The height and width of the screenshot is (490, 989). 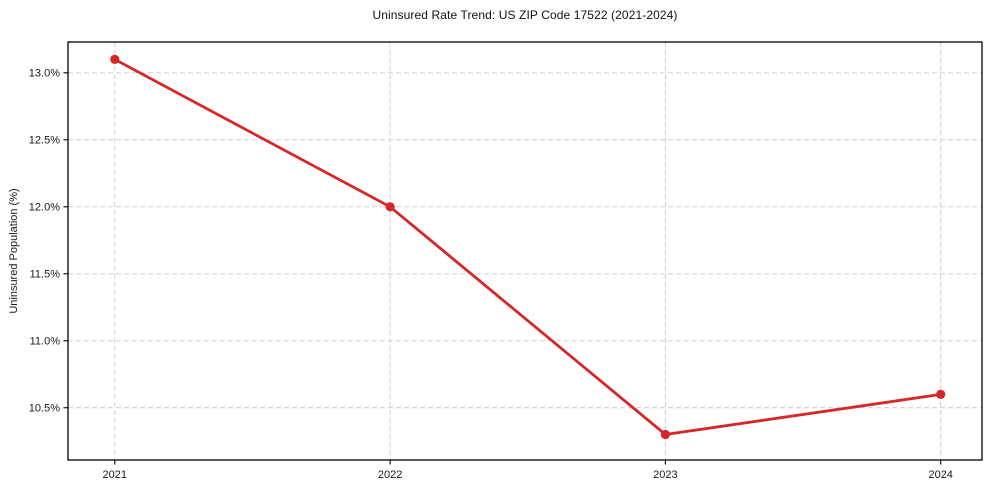 I want to click on y-tick-label: 12.5%, so click(x=44, y=141).